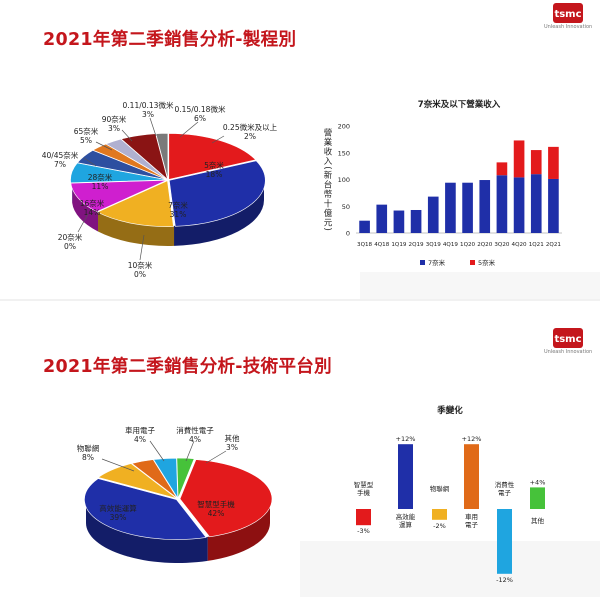 The width and height of the screenshot is (600, 597). I want to click on bar-7-1q20, so click(467, 207).